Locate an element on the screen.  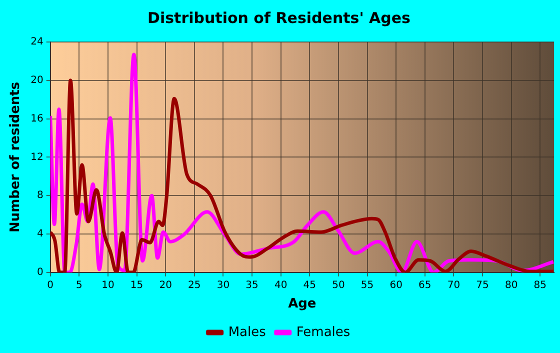
x-axis-title: Age is located at coordinates (302, 304).